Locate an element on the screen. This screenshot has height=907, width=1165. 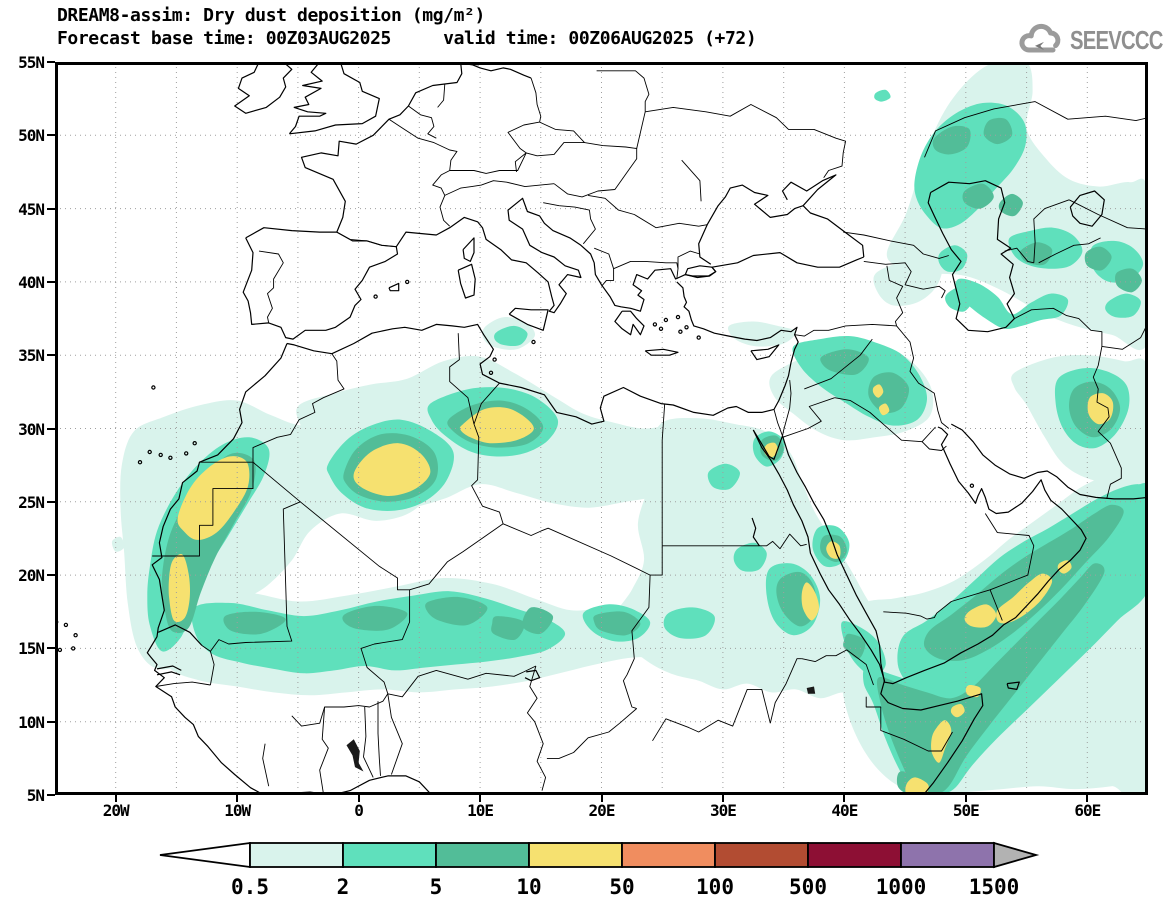
lat-axis-label: 25N is located at coordinates (31, 502).